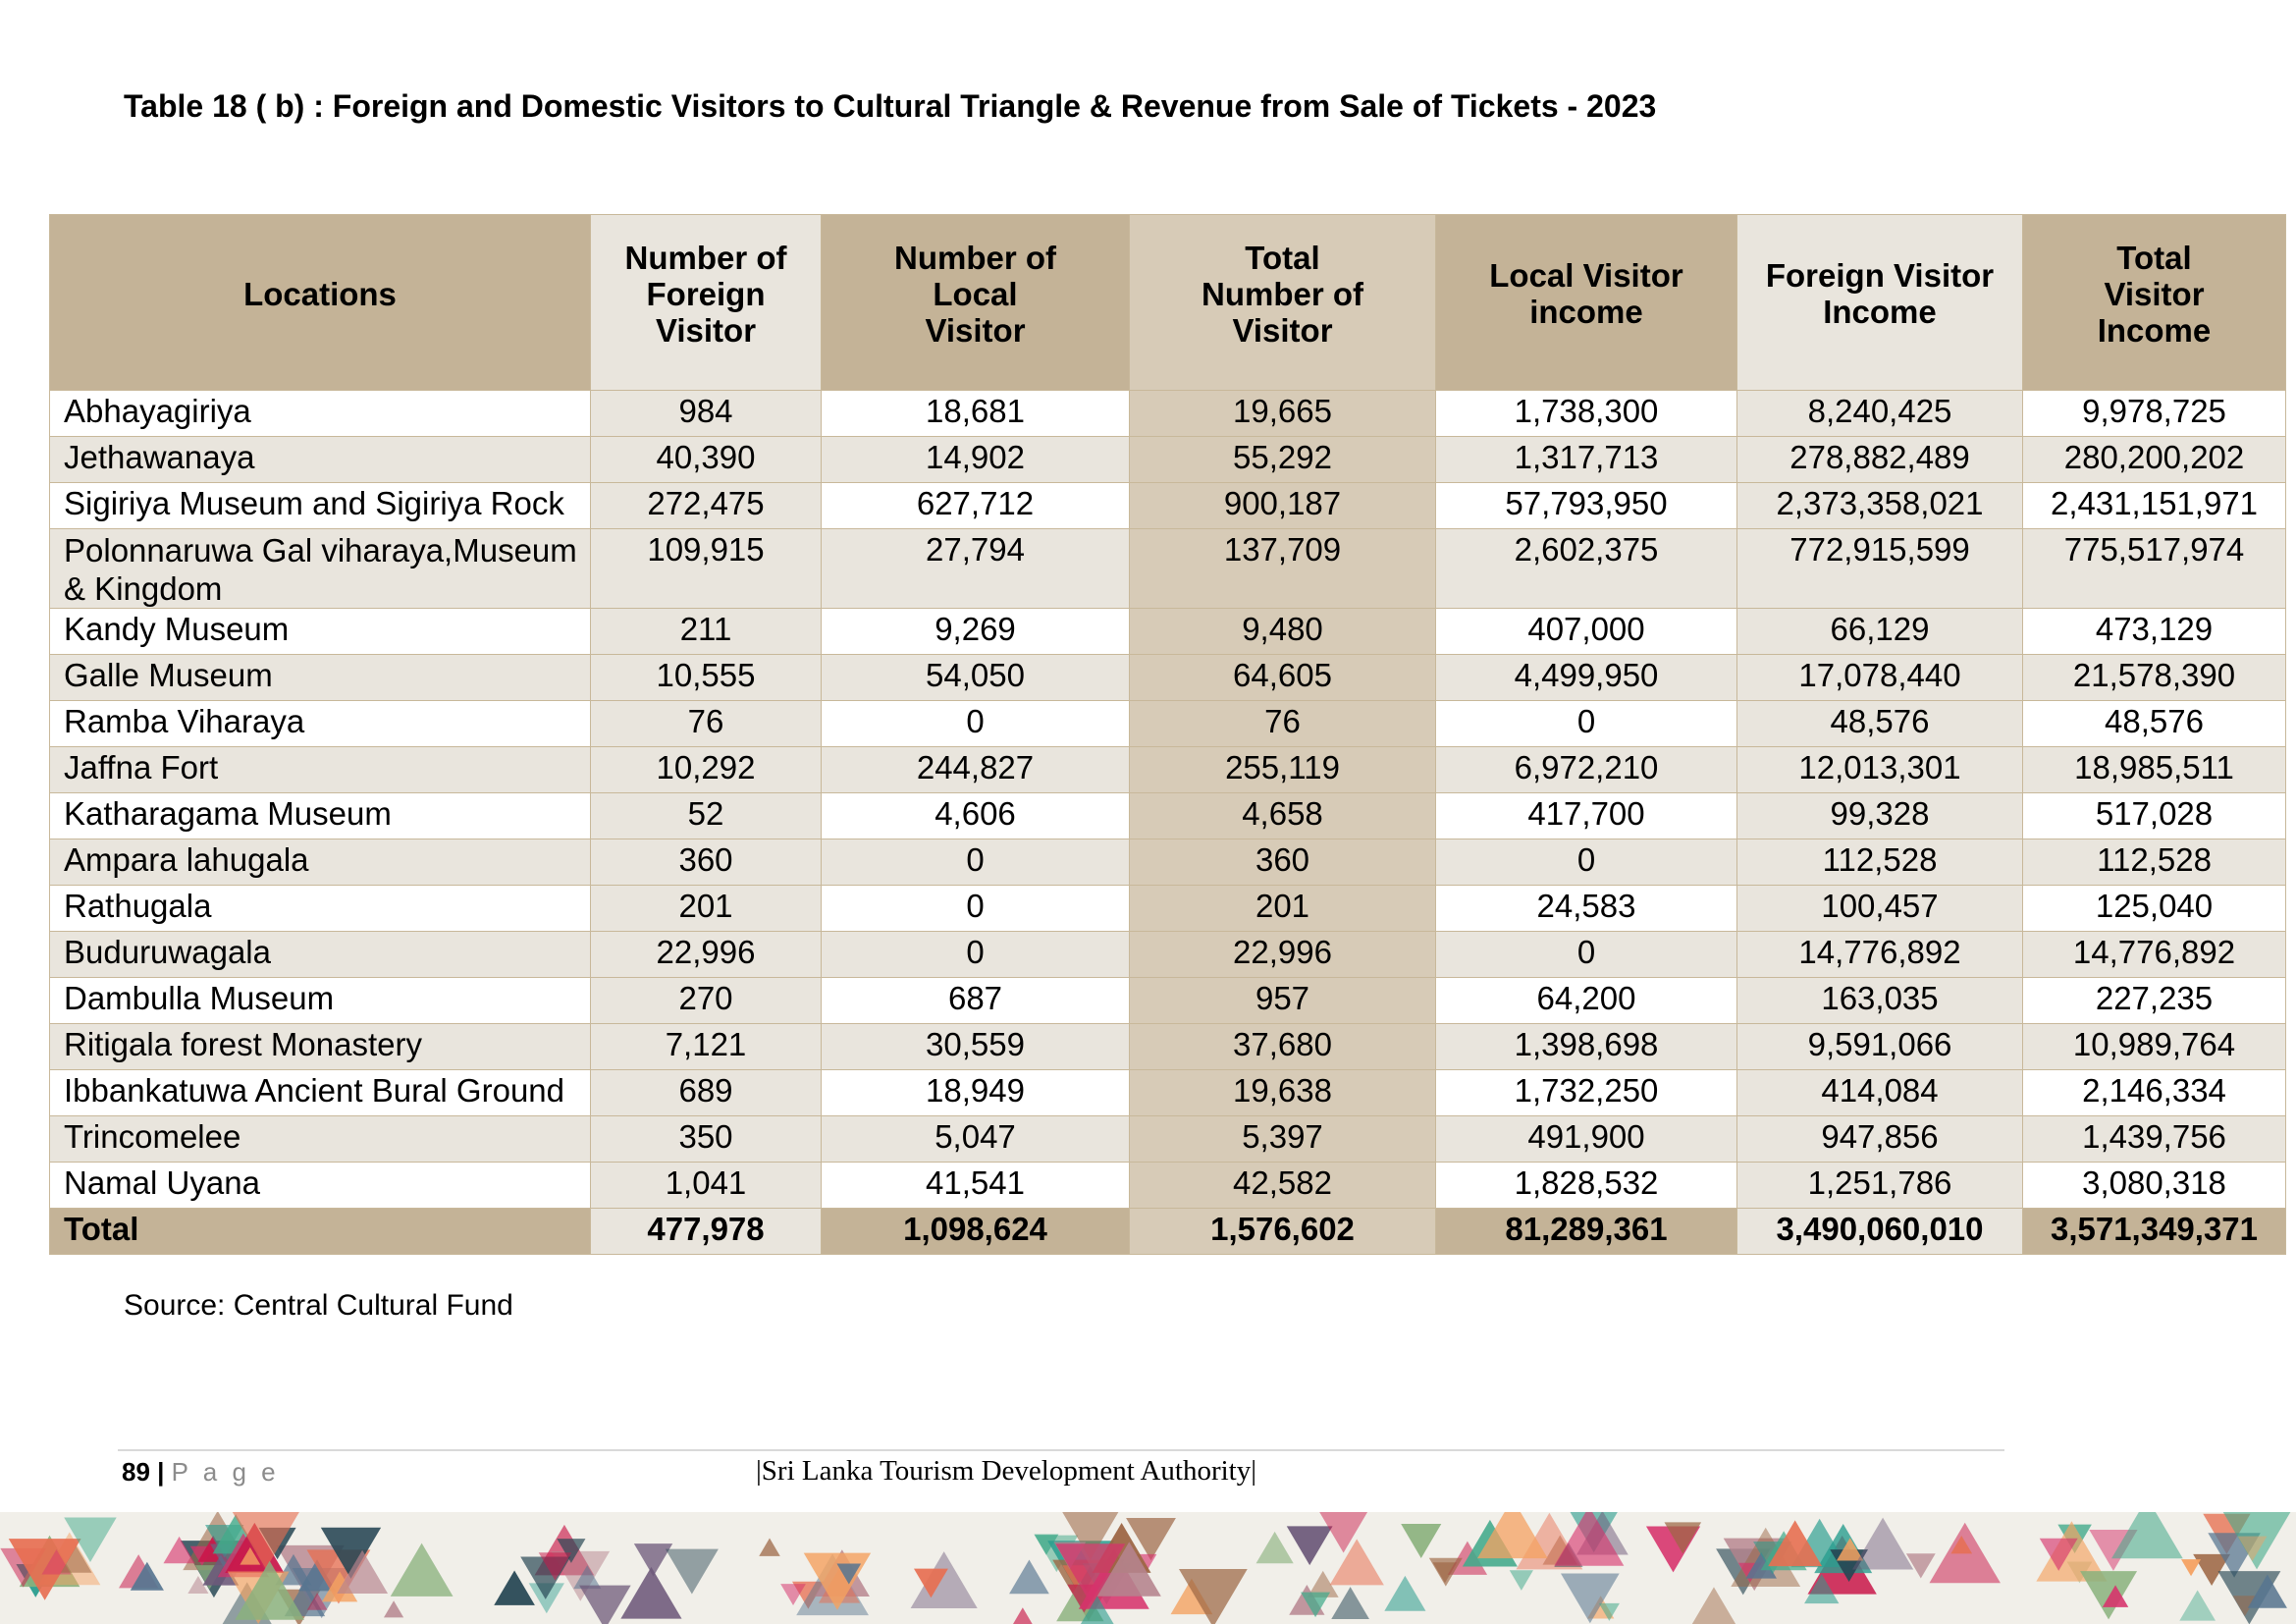 The image size is (2296, 1624). Describe the element at coordinates (706, 302) in the screenshot. I see `header-foreign-visitors: Number of Foreign Visitor` at that location.